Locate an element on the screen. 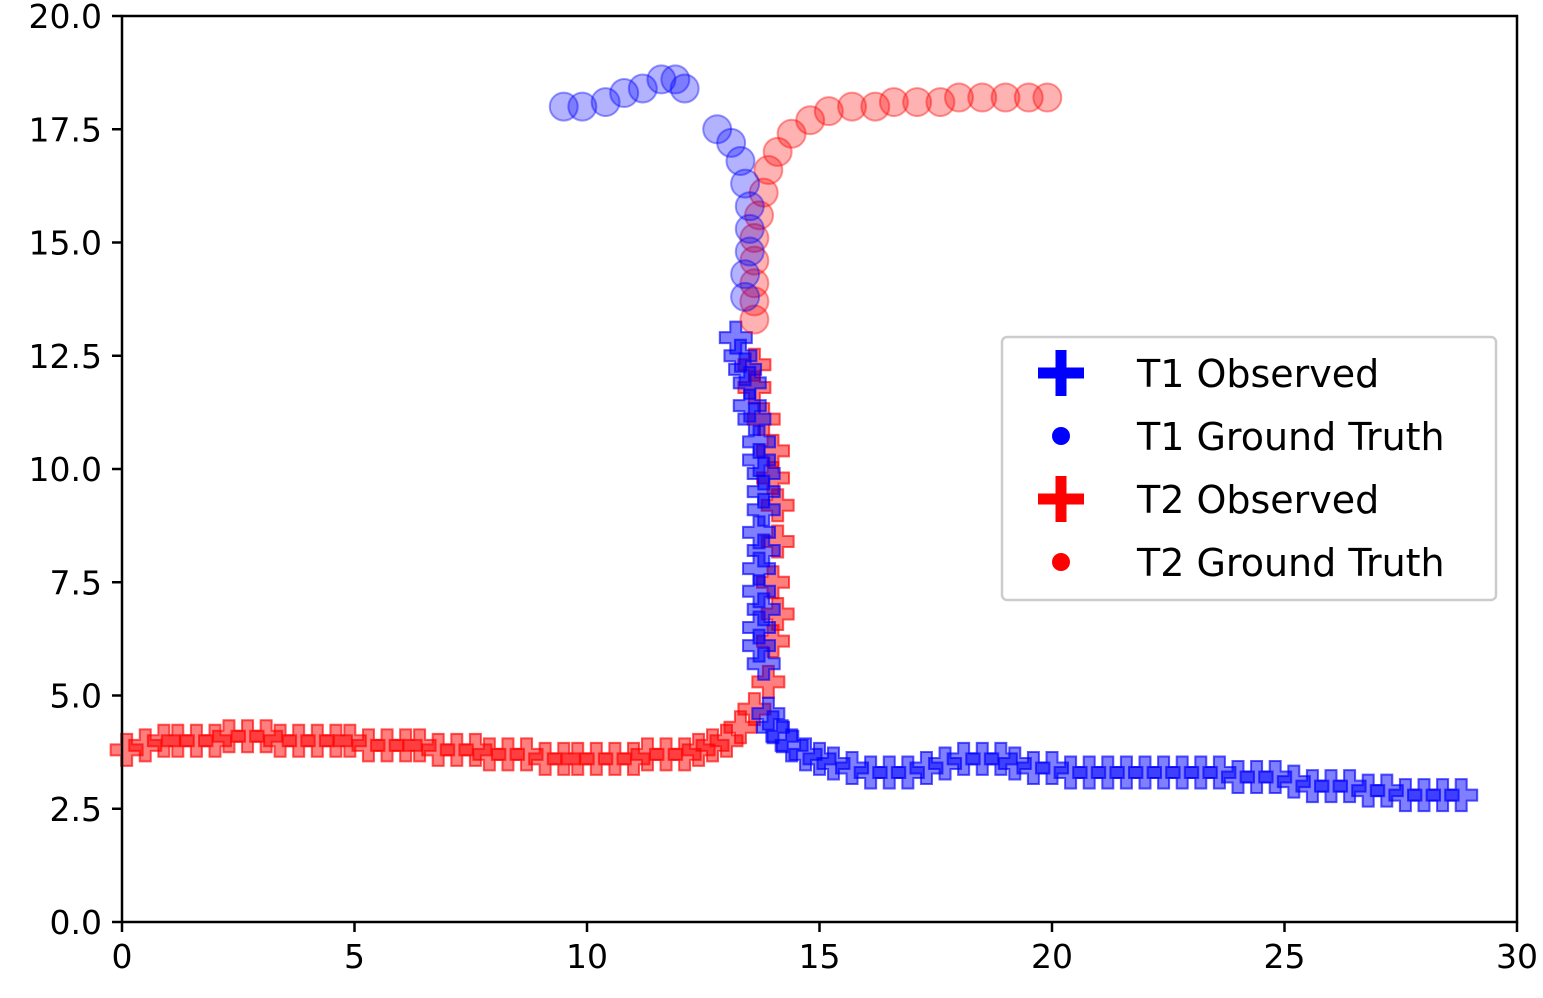  legend-label: T2 Ground Truth is located at coordinates (1290, 563).